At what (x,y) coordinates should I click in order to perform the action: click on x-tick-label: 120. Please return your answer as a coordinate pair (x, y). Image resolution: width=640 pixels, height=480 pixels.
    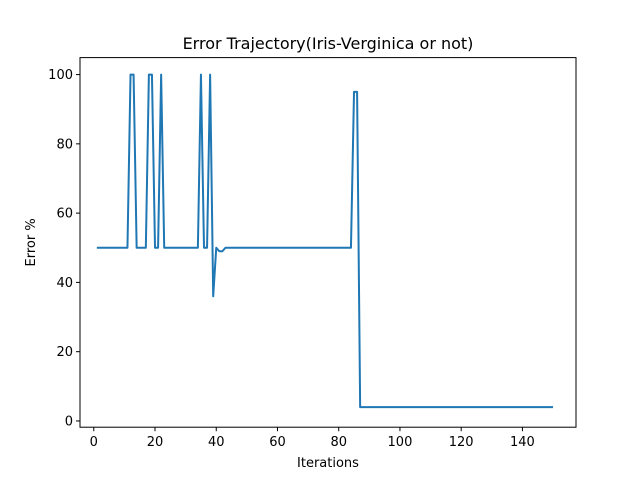
    Looking at the image, I should click on (461, 442).